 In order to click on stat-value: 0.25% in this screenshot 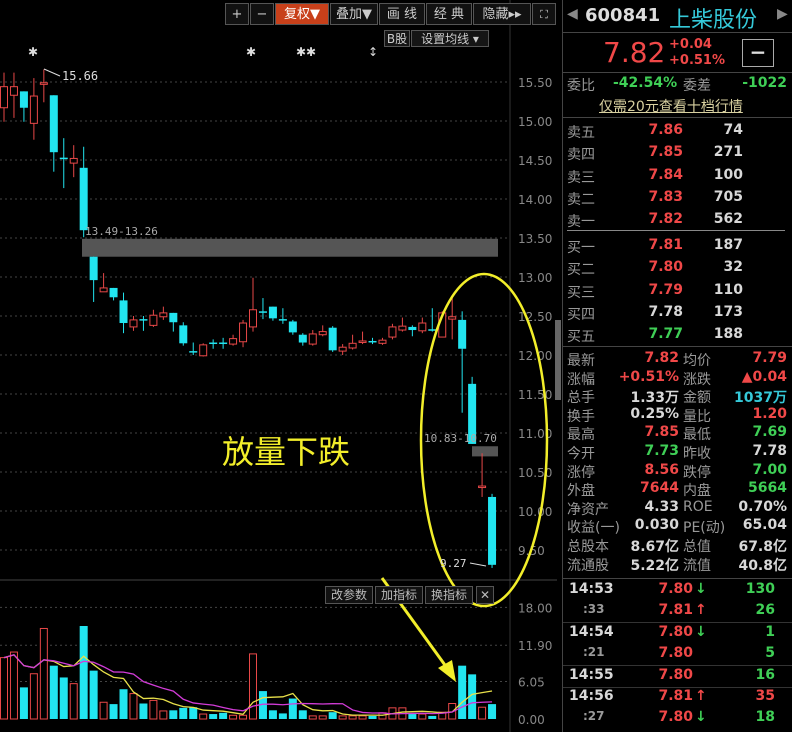, I will do `click(654, 413)`.